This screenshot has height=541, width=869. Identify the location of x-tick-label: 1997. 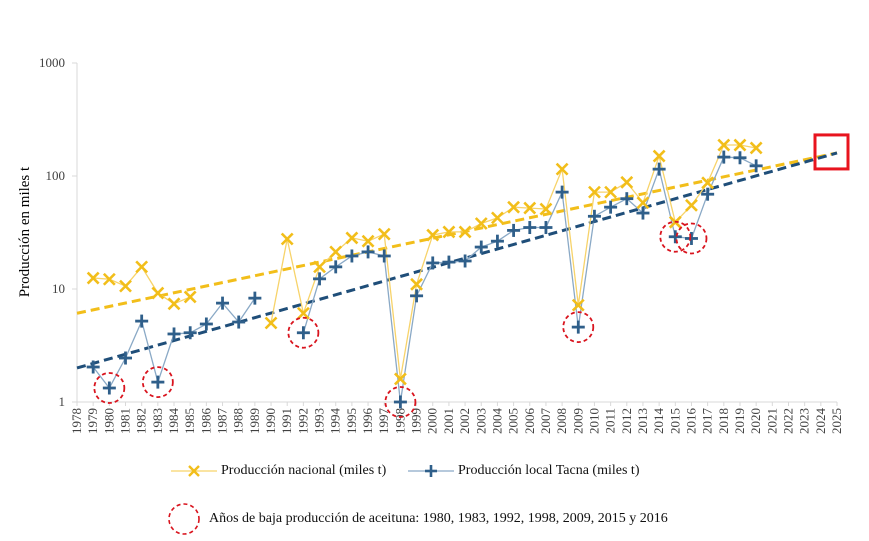
(383, 421).